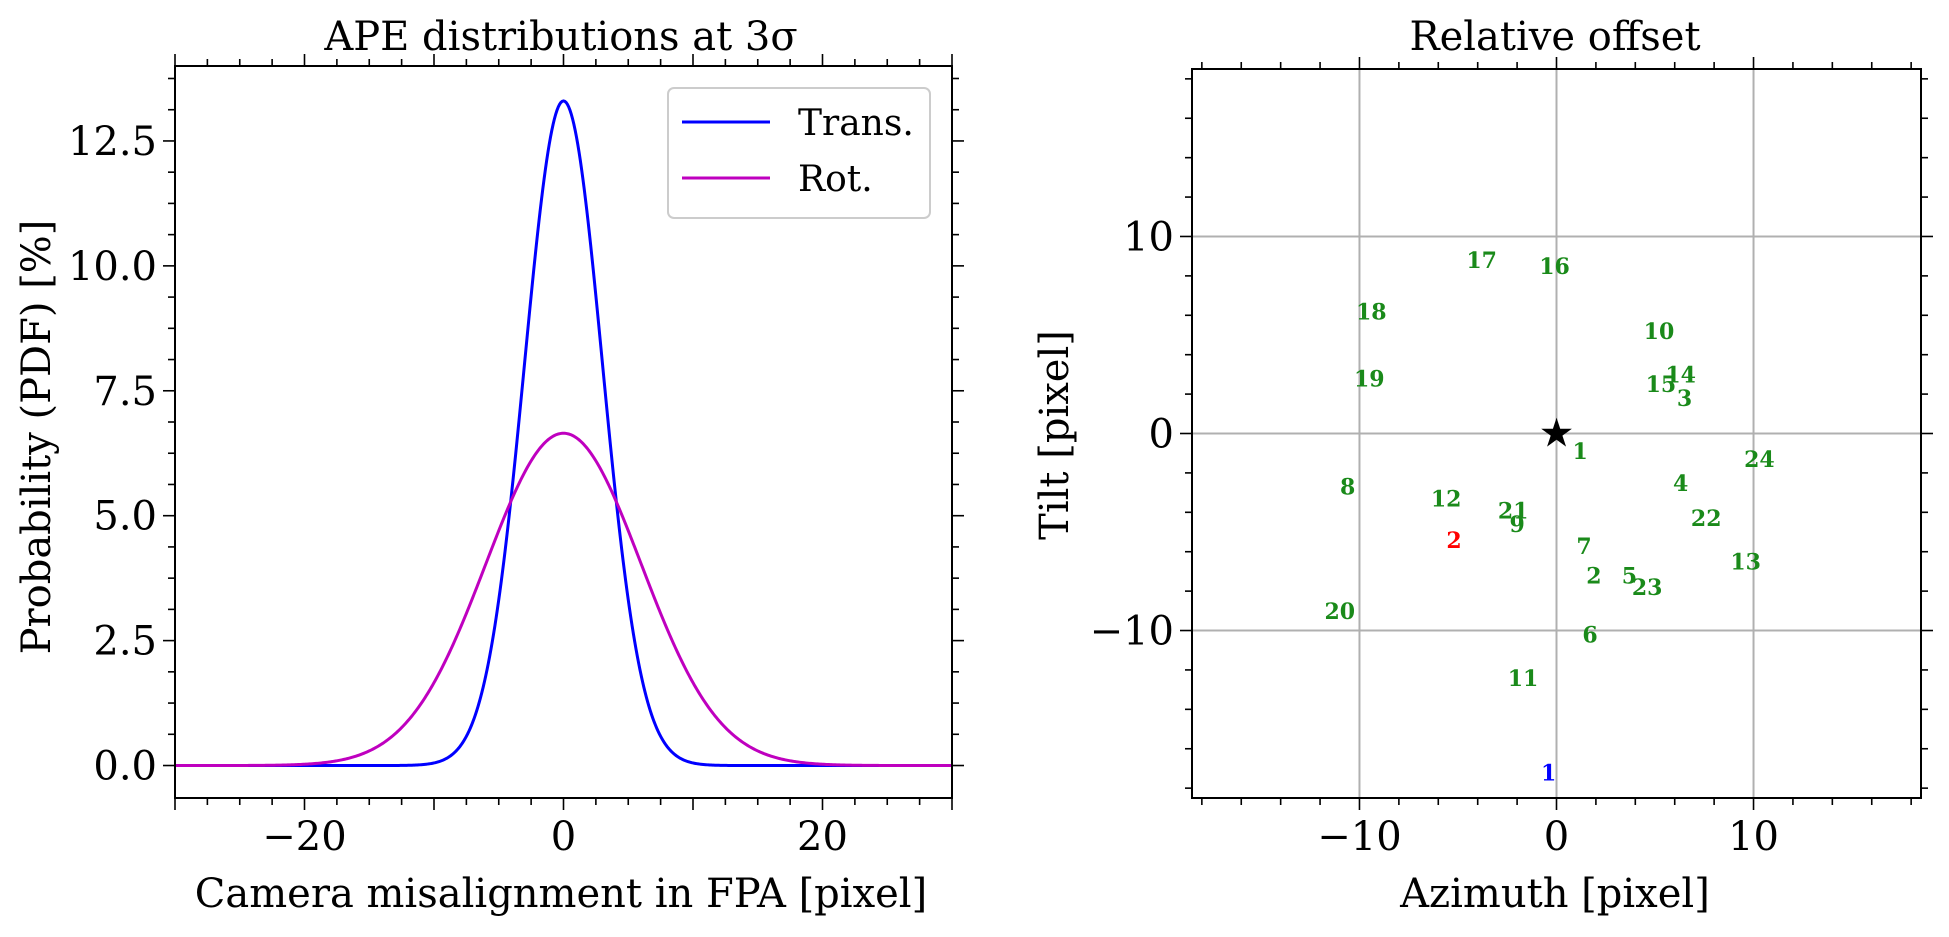 The image size is (1949, 937). I want to click on offset-y-axis-label: Tilt [pixel], so click(1055, 435).